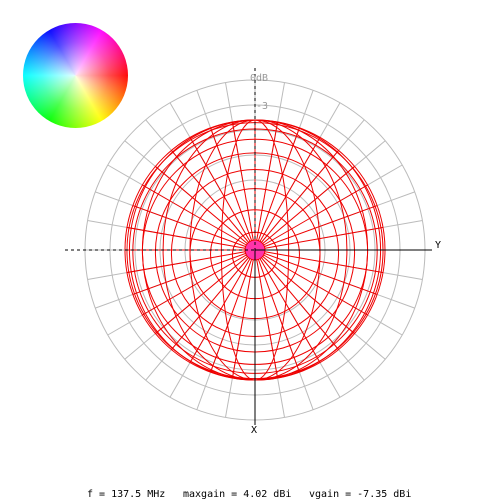  What do you see at coordinates (237, 494) in the screenshot?
I see `footer-maxgain: maxgain = 4.02 dBi` at bounding box center [237, 494].